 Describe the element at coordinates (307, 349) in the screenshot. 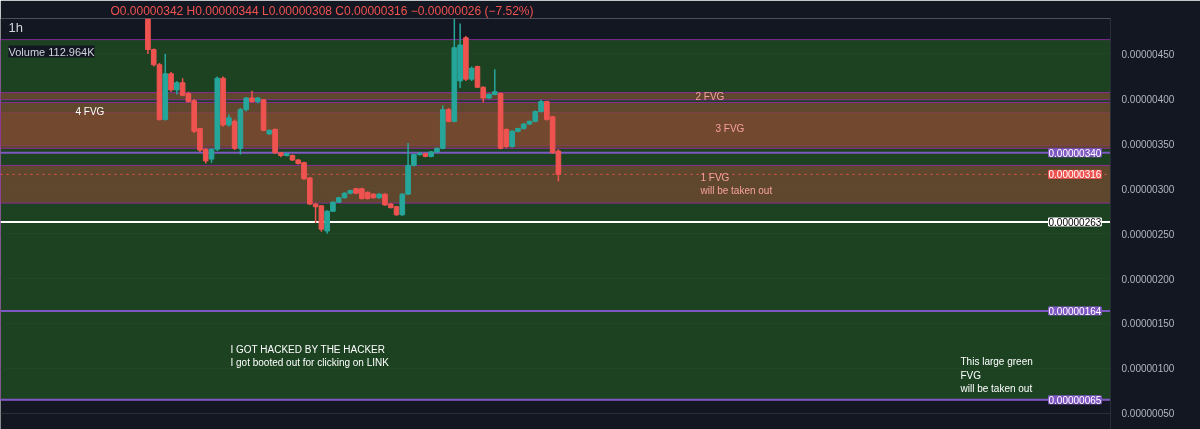

I see `annotation: I GOT HACKED BY THE HACKER` at that location.